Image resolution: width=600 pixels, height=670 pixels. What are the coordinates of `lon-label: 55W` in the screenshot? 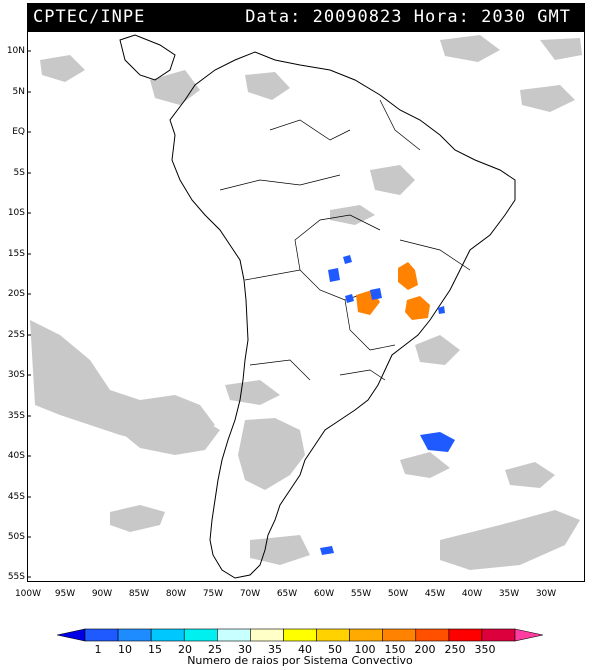 It's located at (361, 594).